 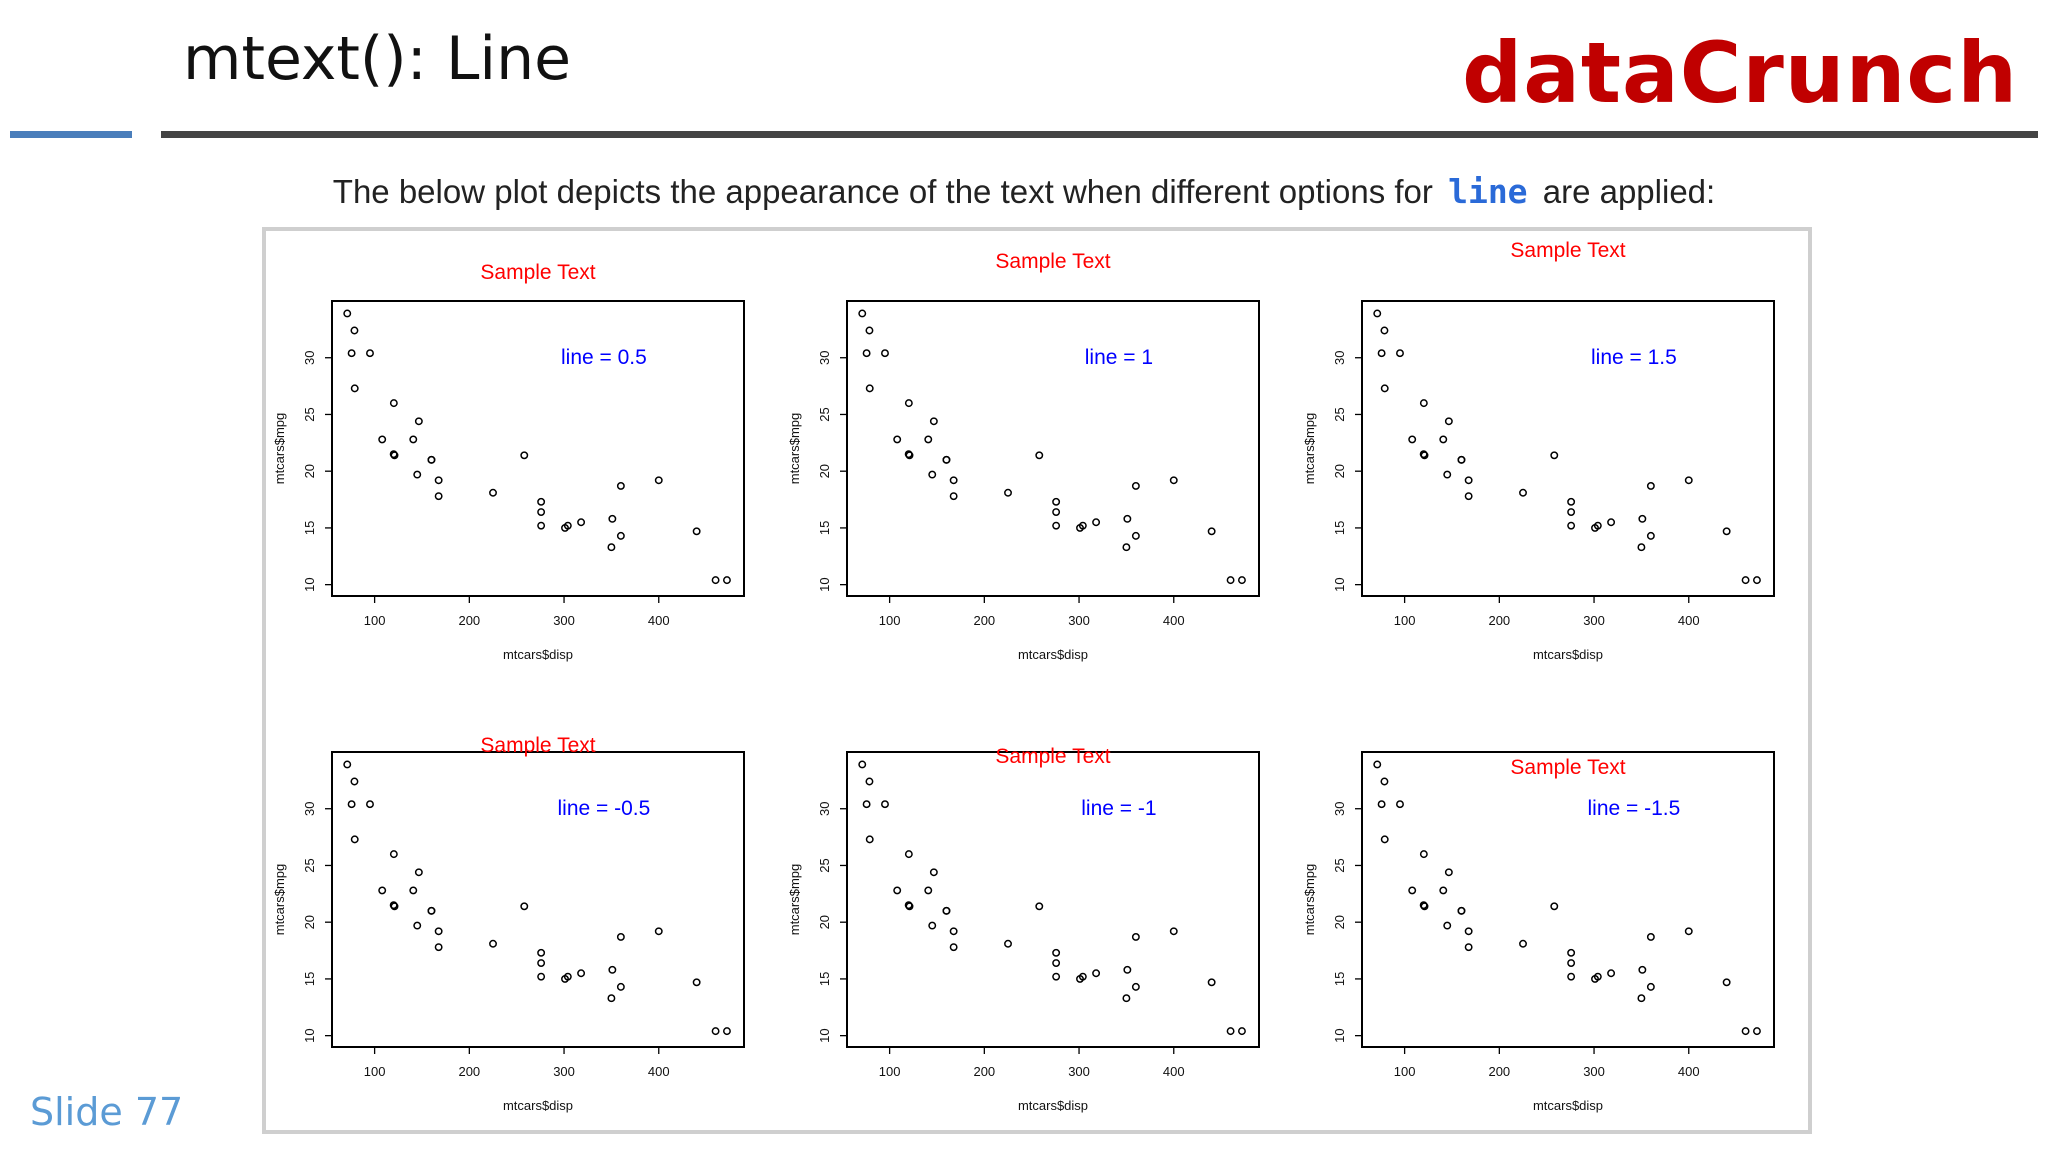 I want to click on subtitle-text-end: are applied:, so click(x=1629, y=191).